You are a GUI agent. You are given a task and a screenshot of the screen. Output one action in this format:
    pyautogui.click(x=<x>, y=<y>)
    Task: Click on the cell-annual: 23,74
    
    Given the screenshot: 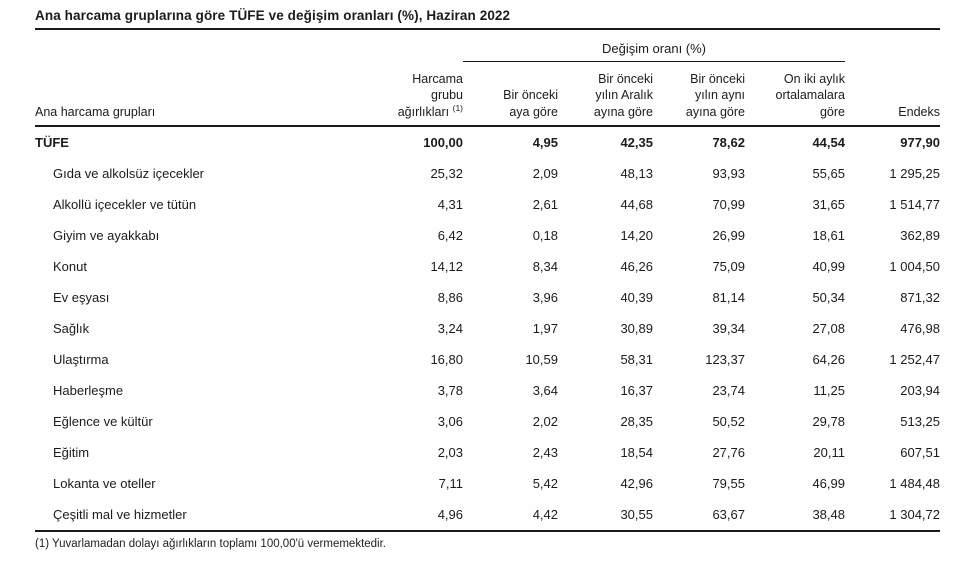 What is the action you would take?
    pyautogui.click(x=728, y=390)
    